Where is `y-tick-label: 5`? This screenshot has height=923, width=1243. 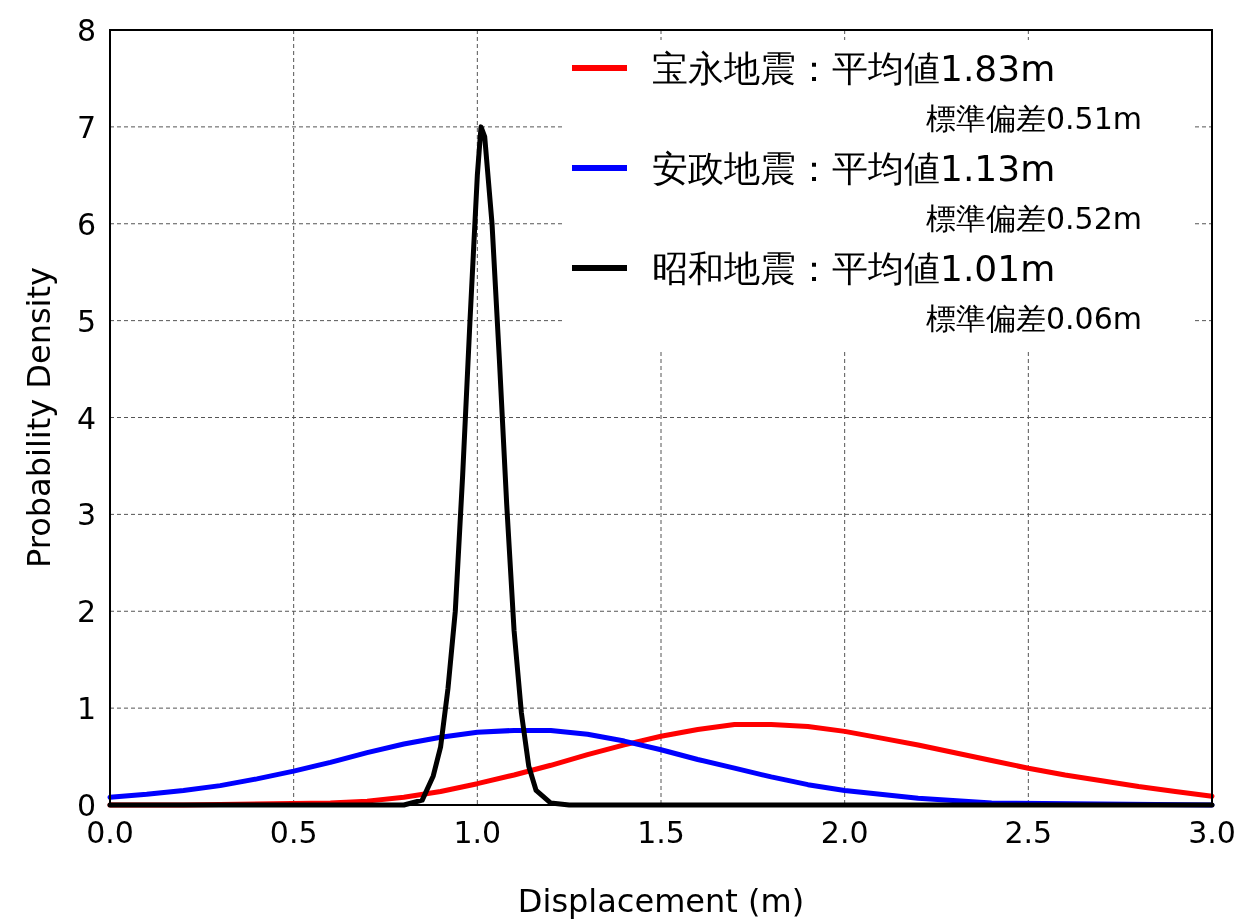
y-tick-label: 5 is located at coordinates (86, 321).